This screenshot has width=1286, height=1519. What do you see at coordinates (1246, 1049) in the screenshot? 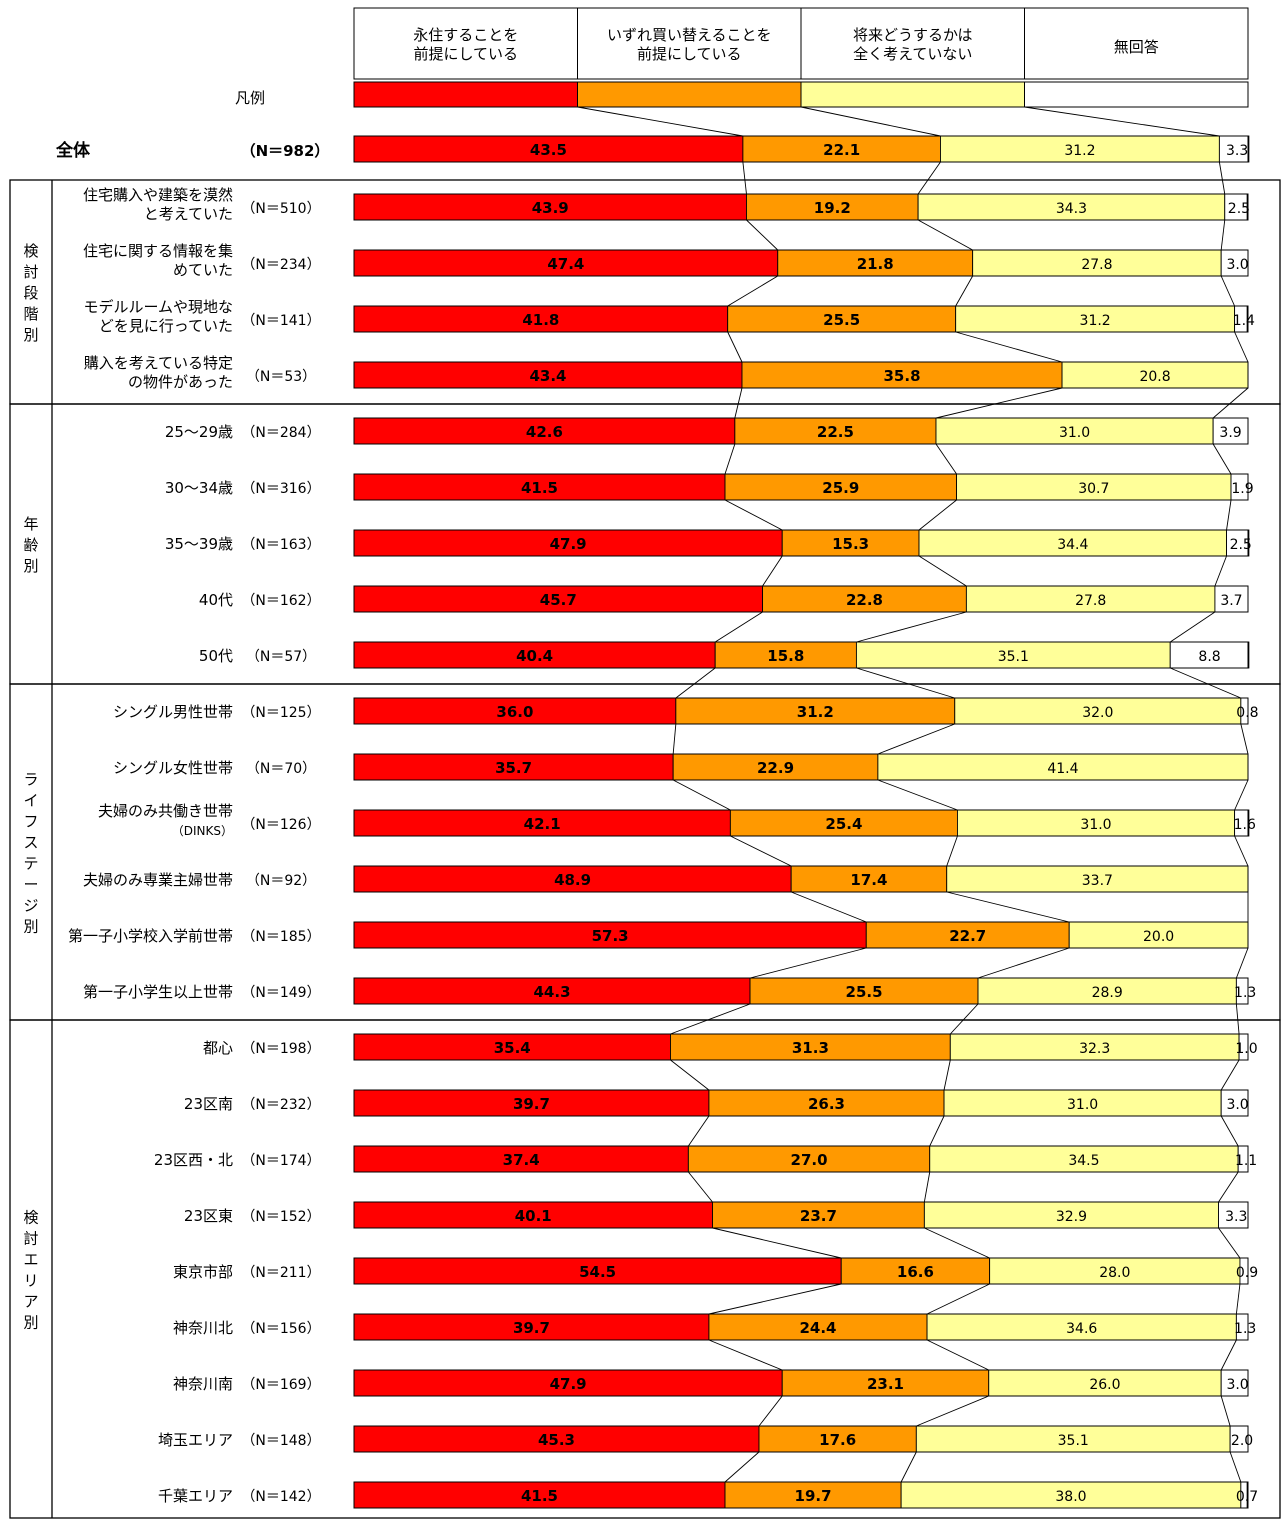
I see `data-label: 1.0` at bounding box center [1246, 1049].